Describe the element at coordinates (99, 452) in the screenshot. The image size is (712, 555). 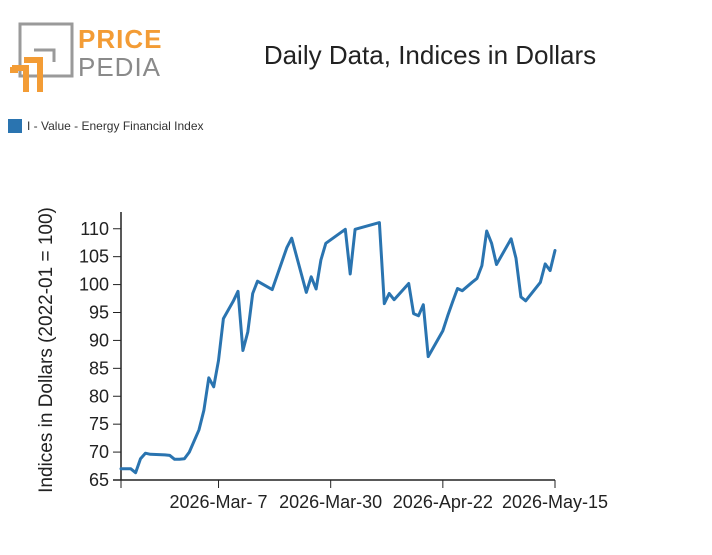
I see `y-tick-label: 70` at that location.